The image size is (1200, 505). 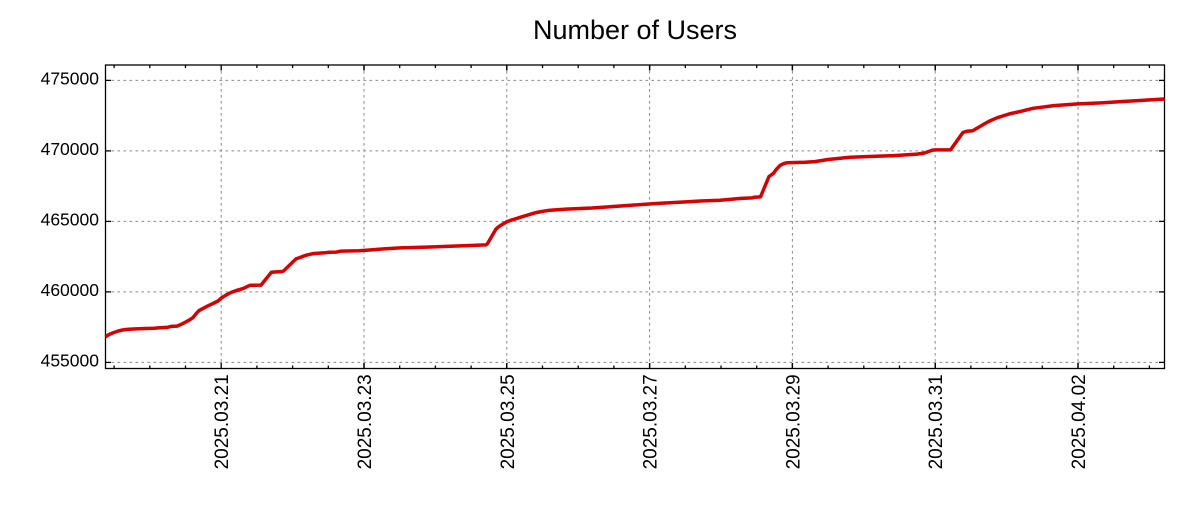 What do you see at coordinates (651, 421) in the screenshot?
I see `svg-text: 2025.03.27` at bounding box center [651, 421].